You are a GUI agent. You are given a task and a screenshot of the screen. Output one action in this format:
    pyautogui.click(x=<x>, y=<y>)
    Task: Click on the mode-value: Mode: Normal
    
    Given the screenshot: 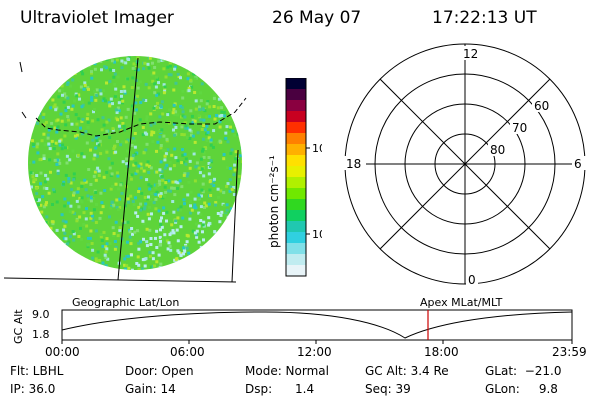 What is the action you would take?
    pyautogui.click(x=287, y=371)
    